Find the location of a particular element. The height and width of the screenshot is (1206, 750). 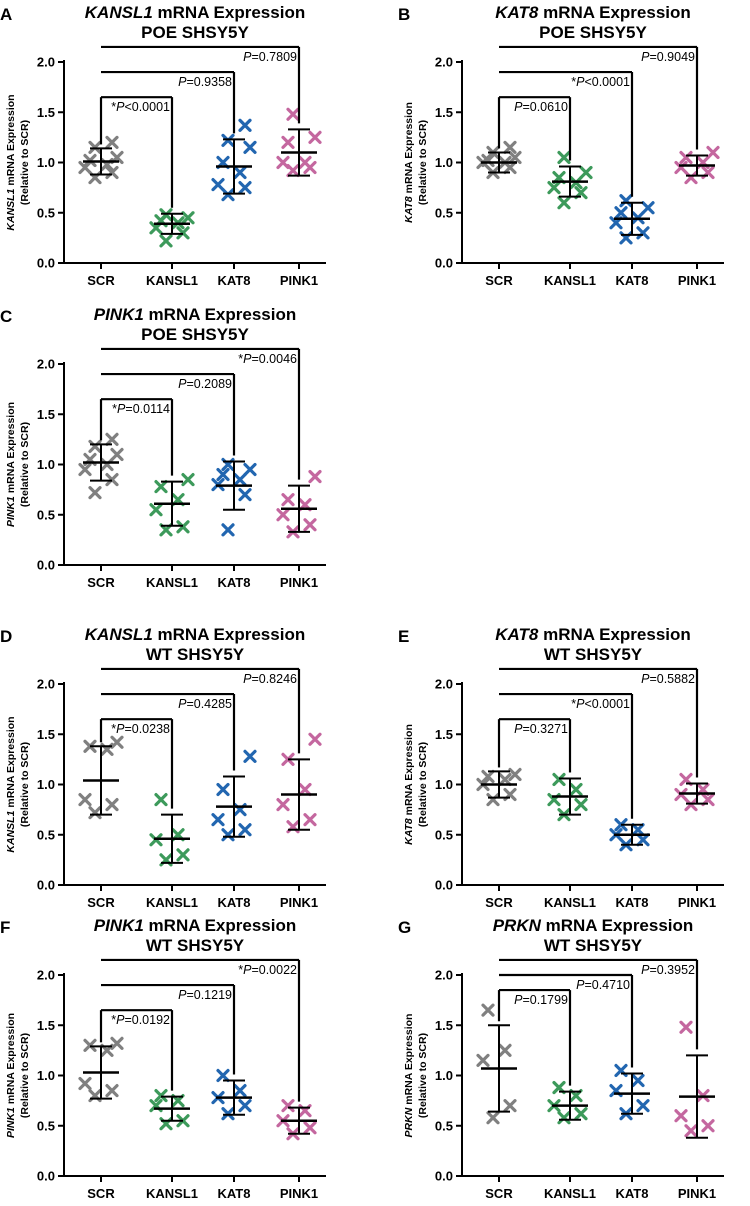

p-star: * is located at coordinates (240, 970).